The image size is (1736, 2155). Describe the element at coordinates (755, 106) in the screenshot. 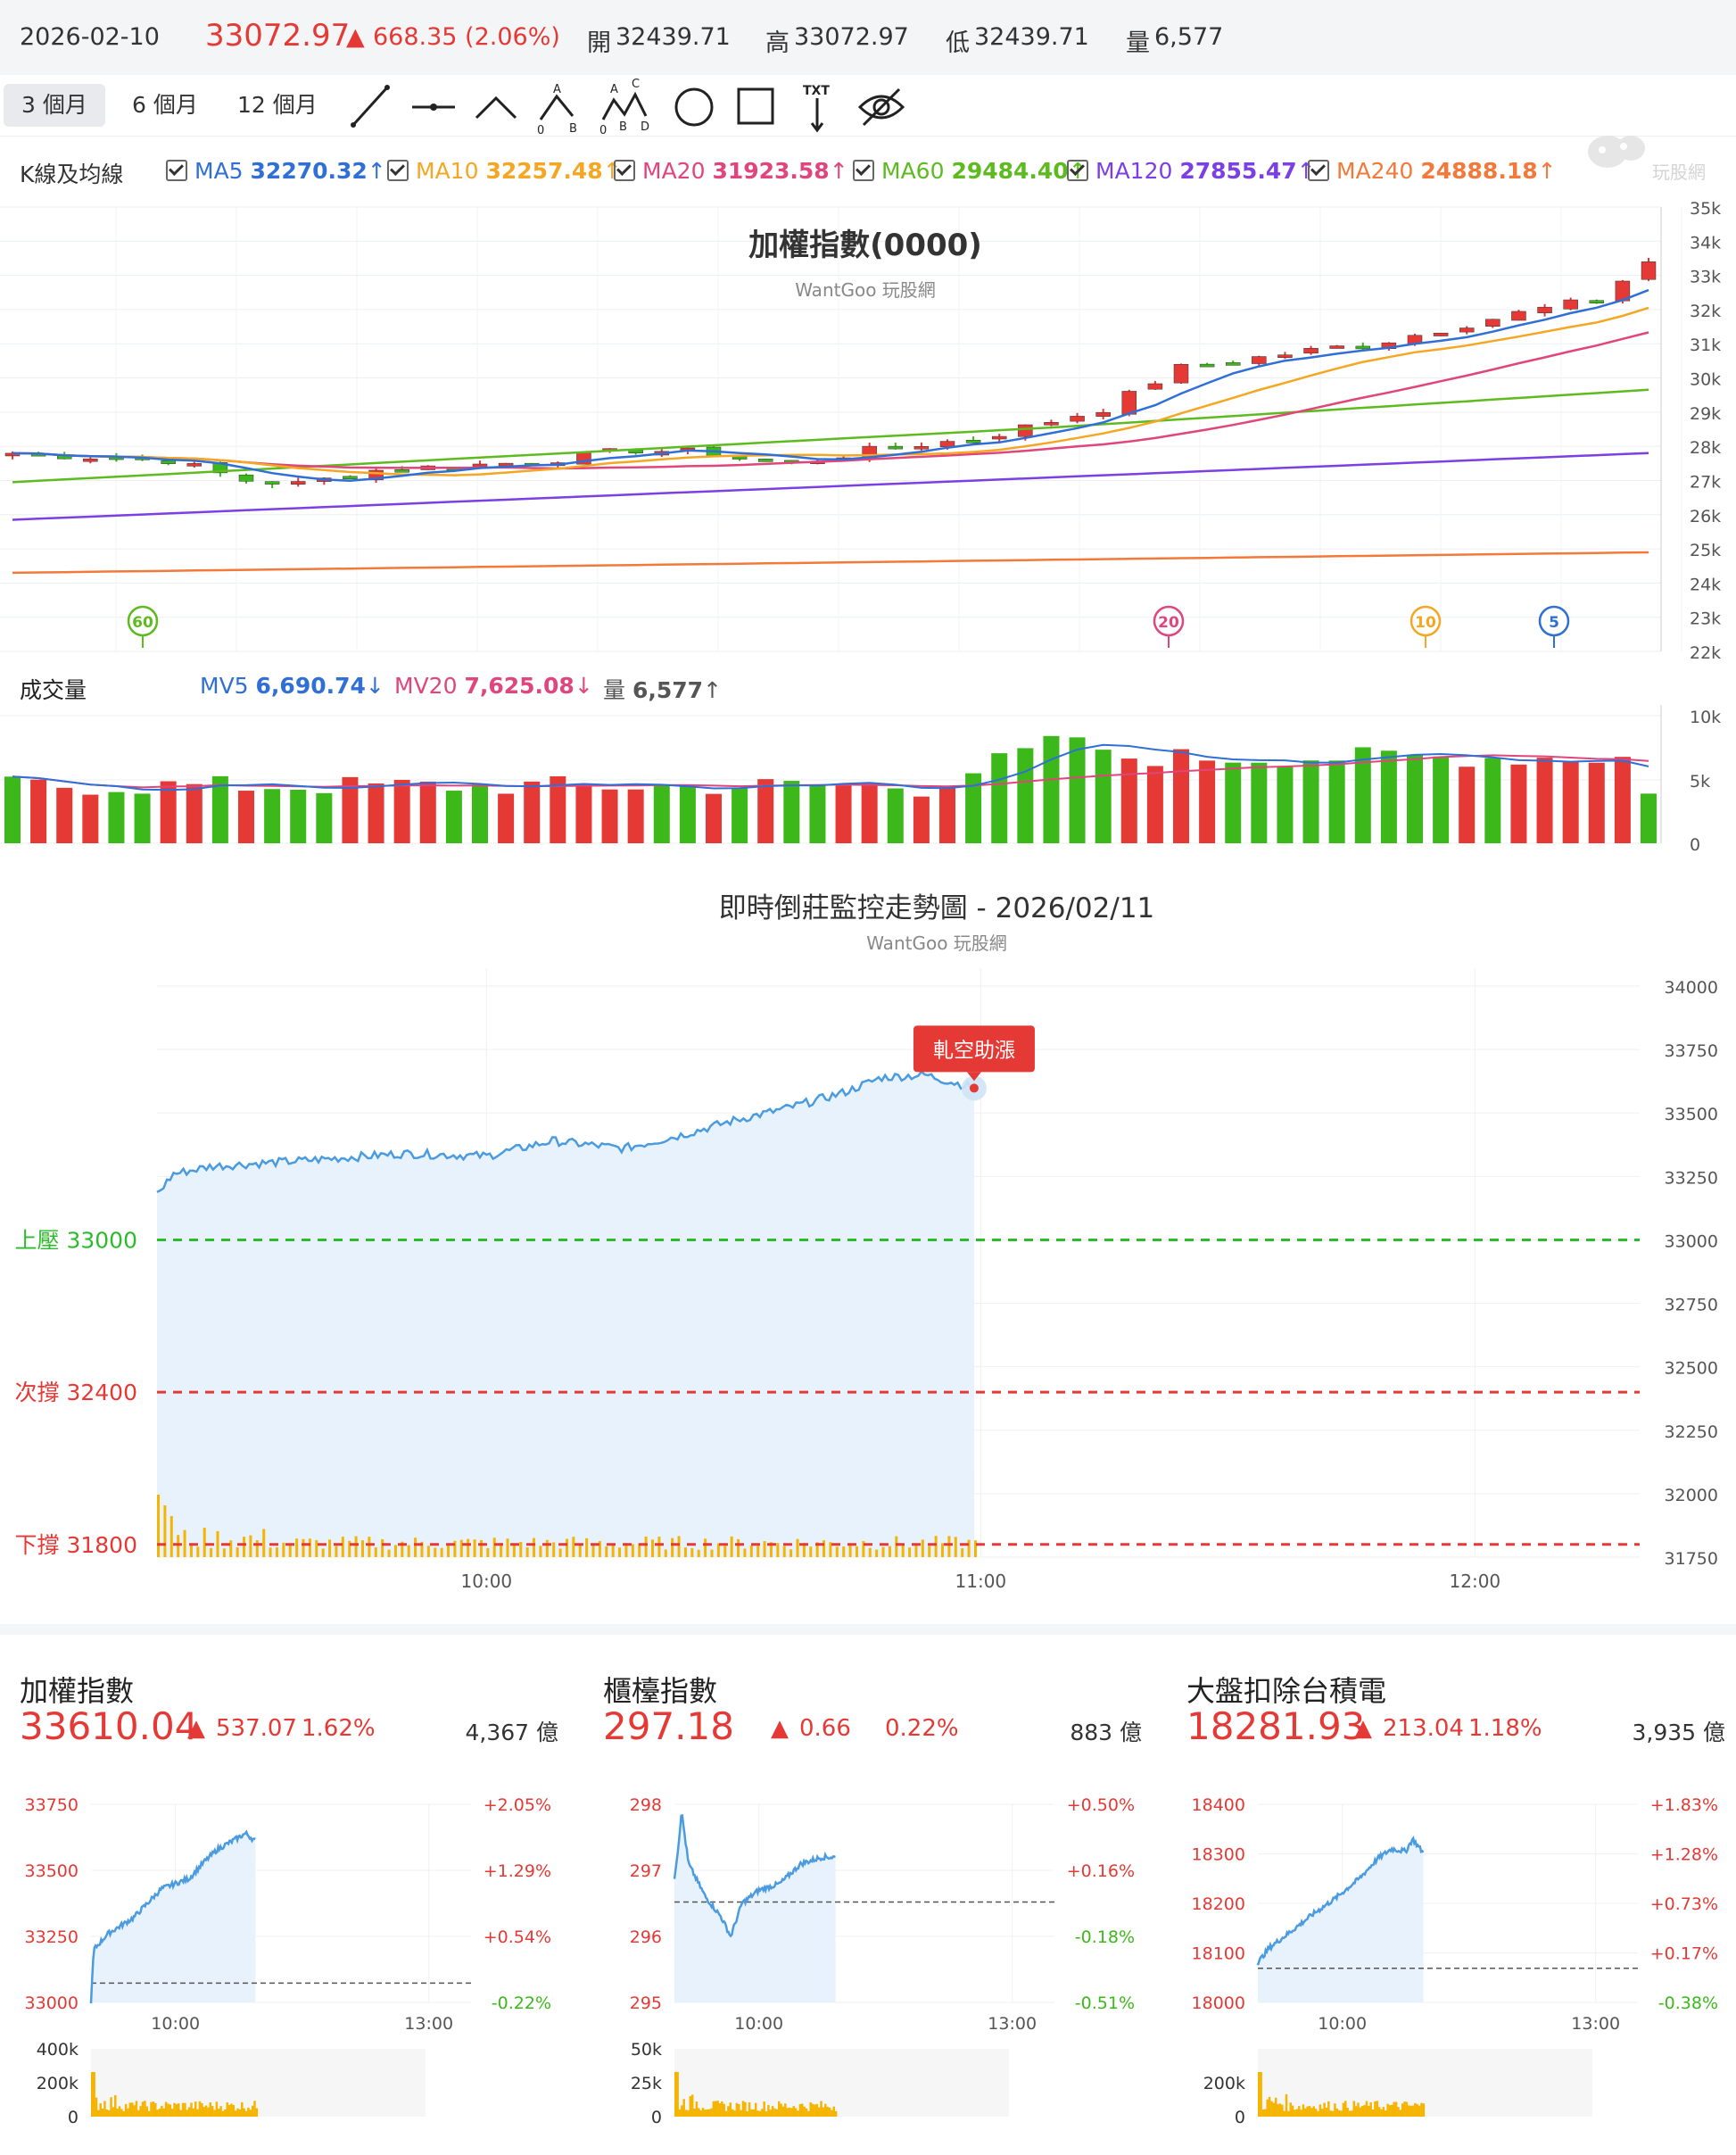

I see `rectangle-tool-icon` at that location.